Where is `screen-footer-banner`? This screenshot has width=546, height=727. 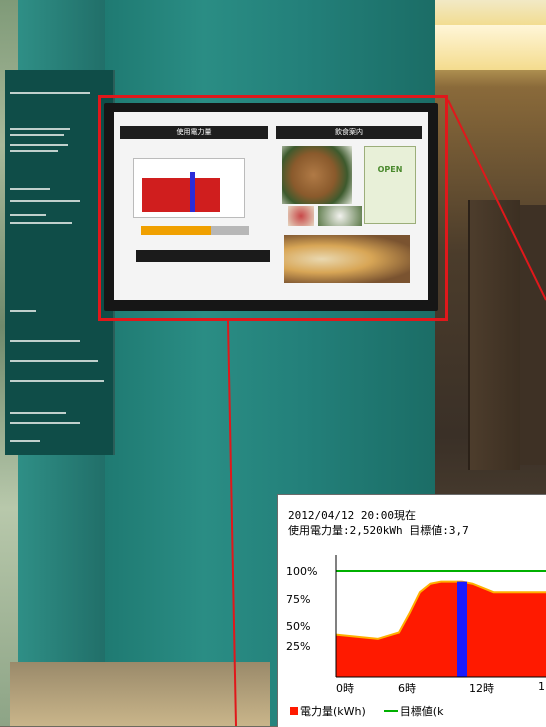
screen-footer-banner is located at coordinates (203, 256).